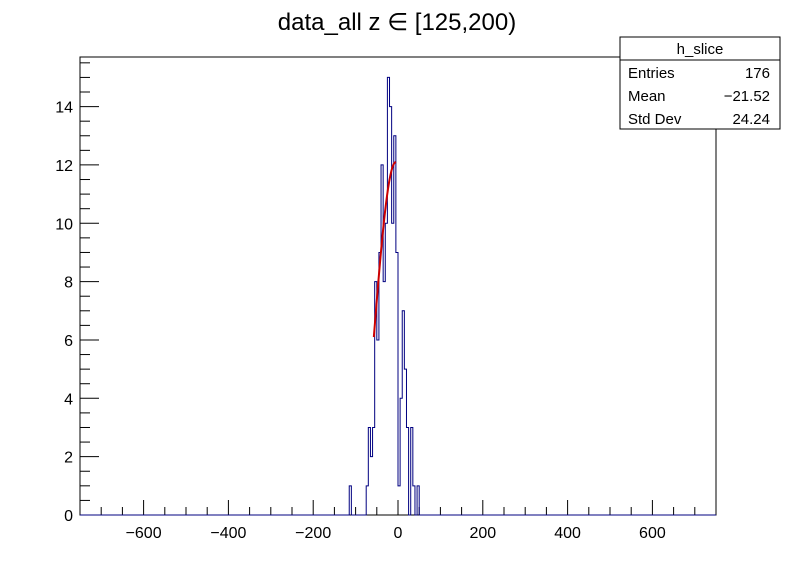 This screenshot has width=796, height=572. I want to click on y-tick-label: 8, so click(68, 283).